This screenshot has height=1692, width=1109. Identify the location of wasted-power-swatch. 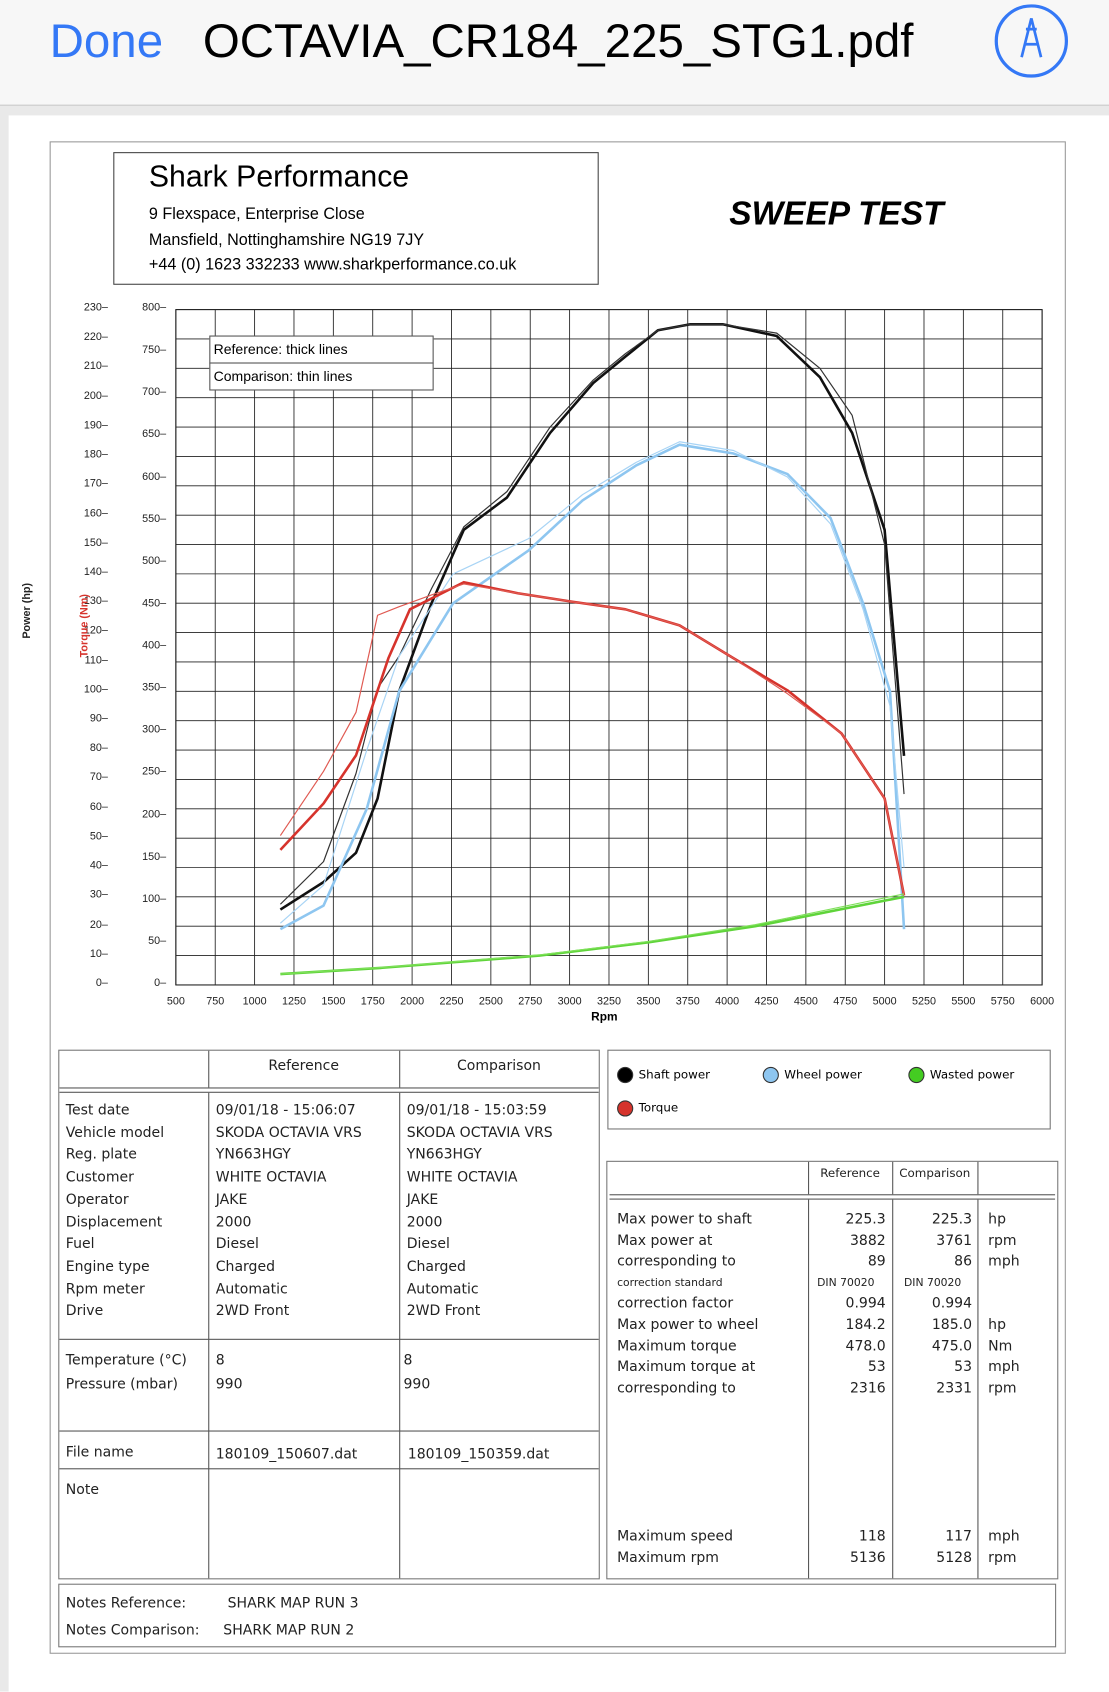
(916, 1075).